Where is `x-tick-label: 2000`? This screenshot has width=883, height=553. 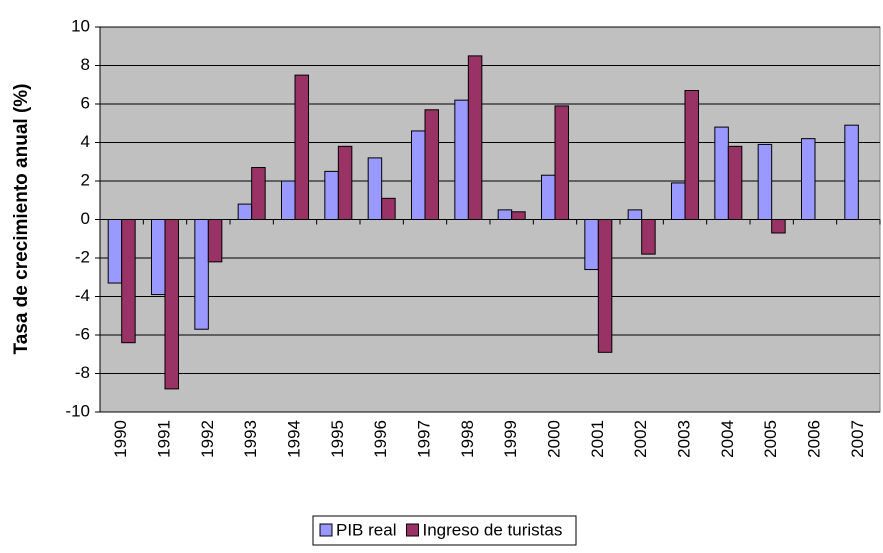 x-tick-label: 2000 is located at coordinates (553, 439).